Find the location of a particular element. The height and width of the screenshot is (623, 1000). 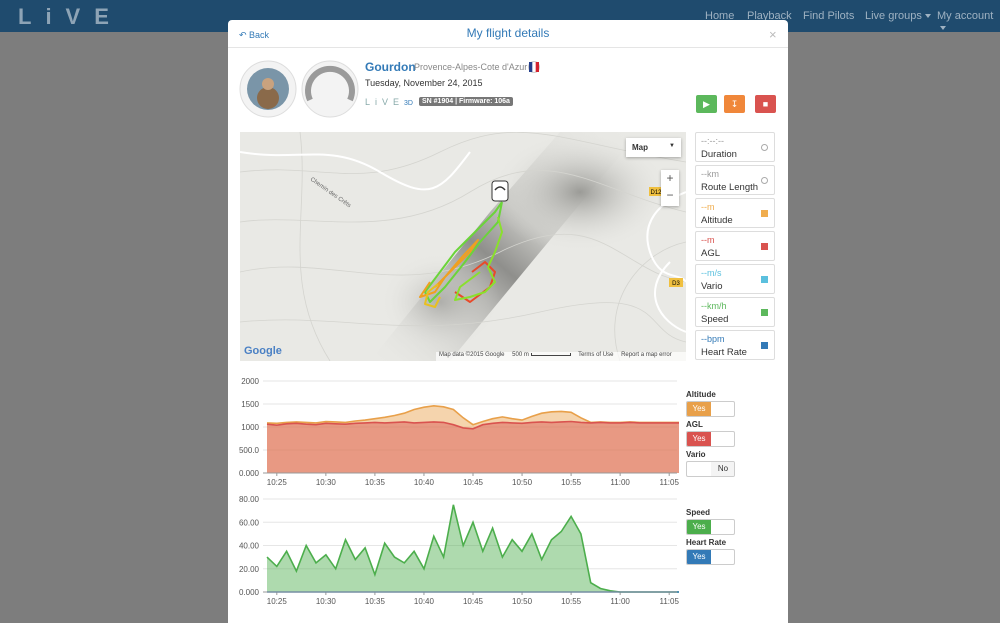

stat-label: AGL is located at coordinates (711, 253).